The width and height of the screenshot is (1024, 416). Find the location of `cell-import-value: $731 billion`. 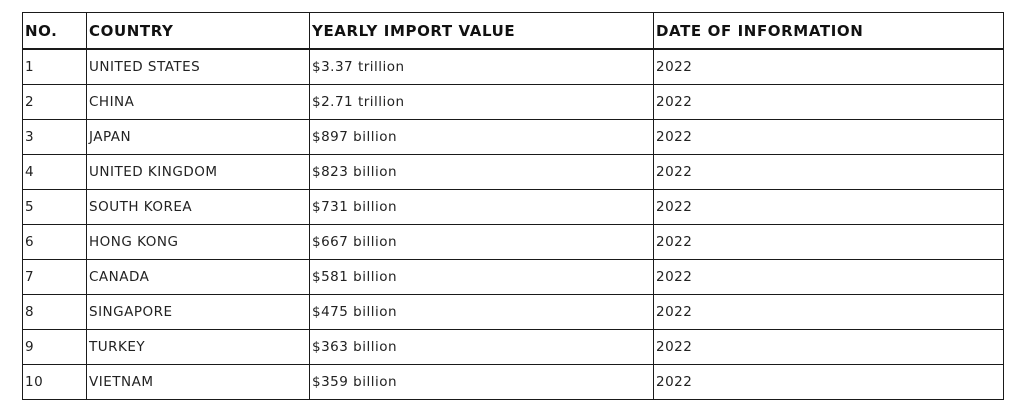

cell-import-value: $731 billion is located at coordinates (481, 207).